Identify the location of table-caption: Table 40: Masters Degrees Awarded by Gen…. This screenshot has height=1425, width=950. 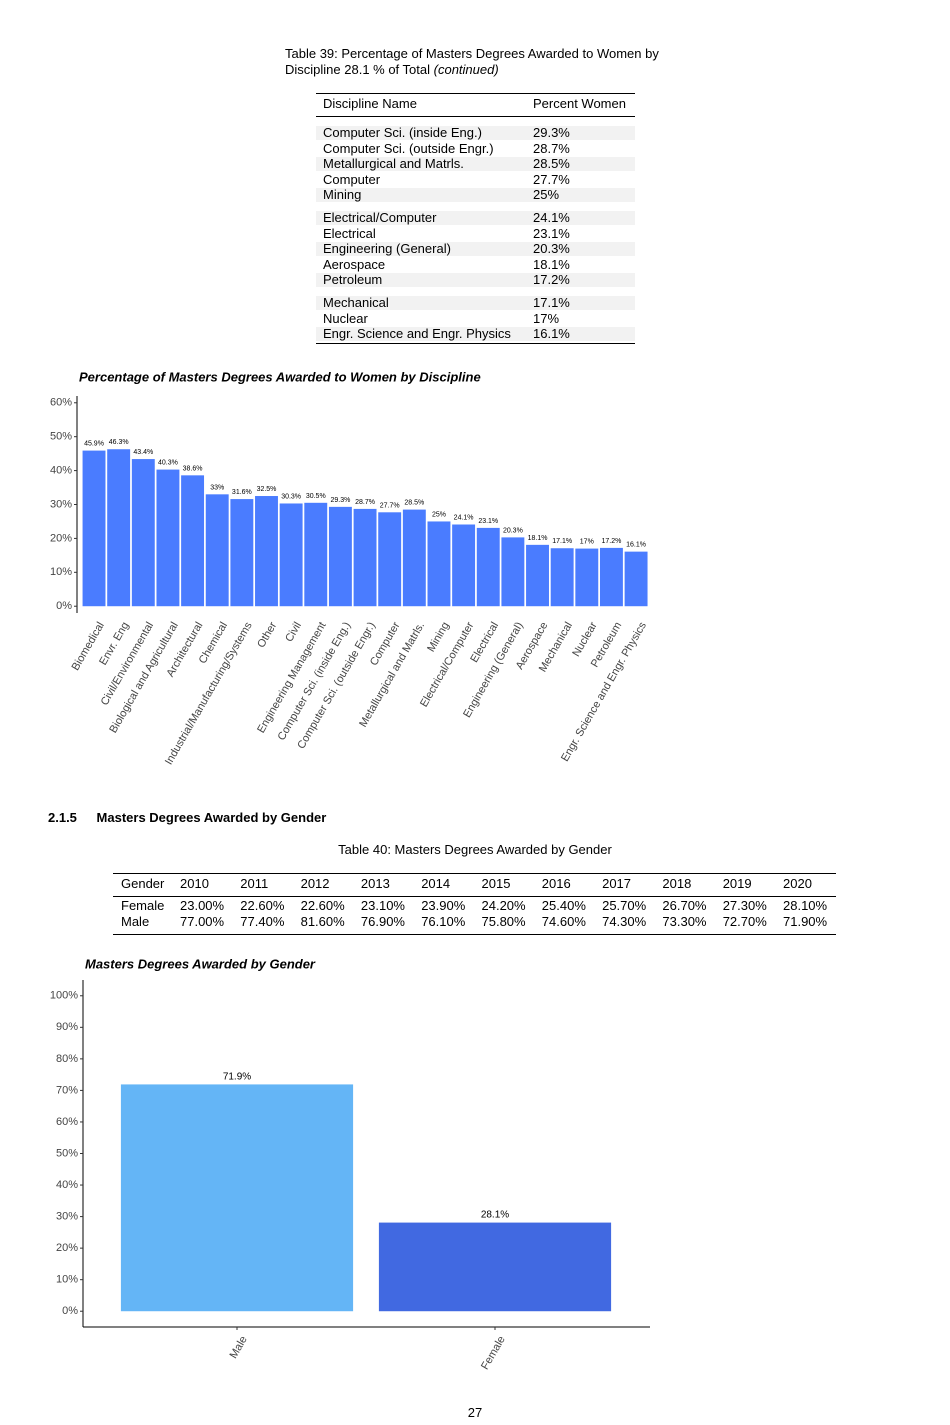
(475, 849).